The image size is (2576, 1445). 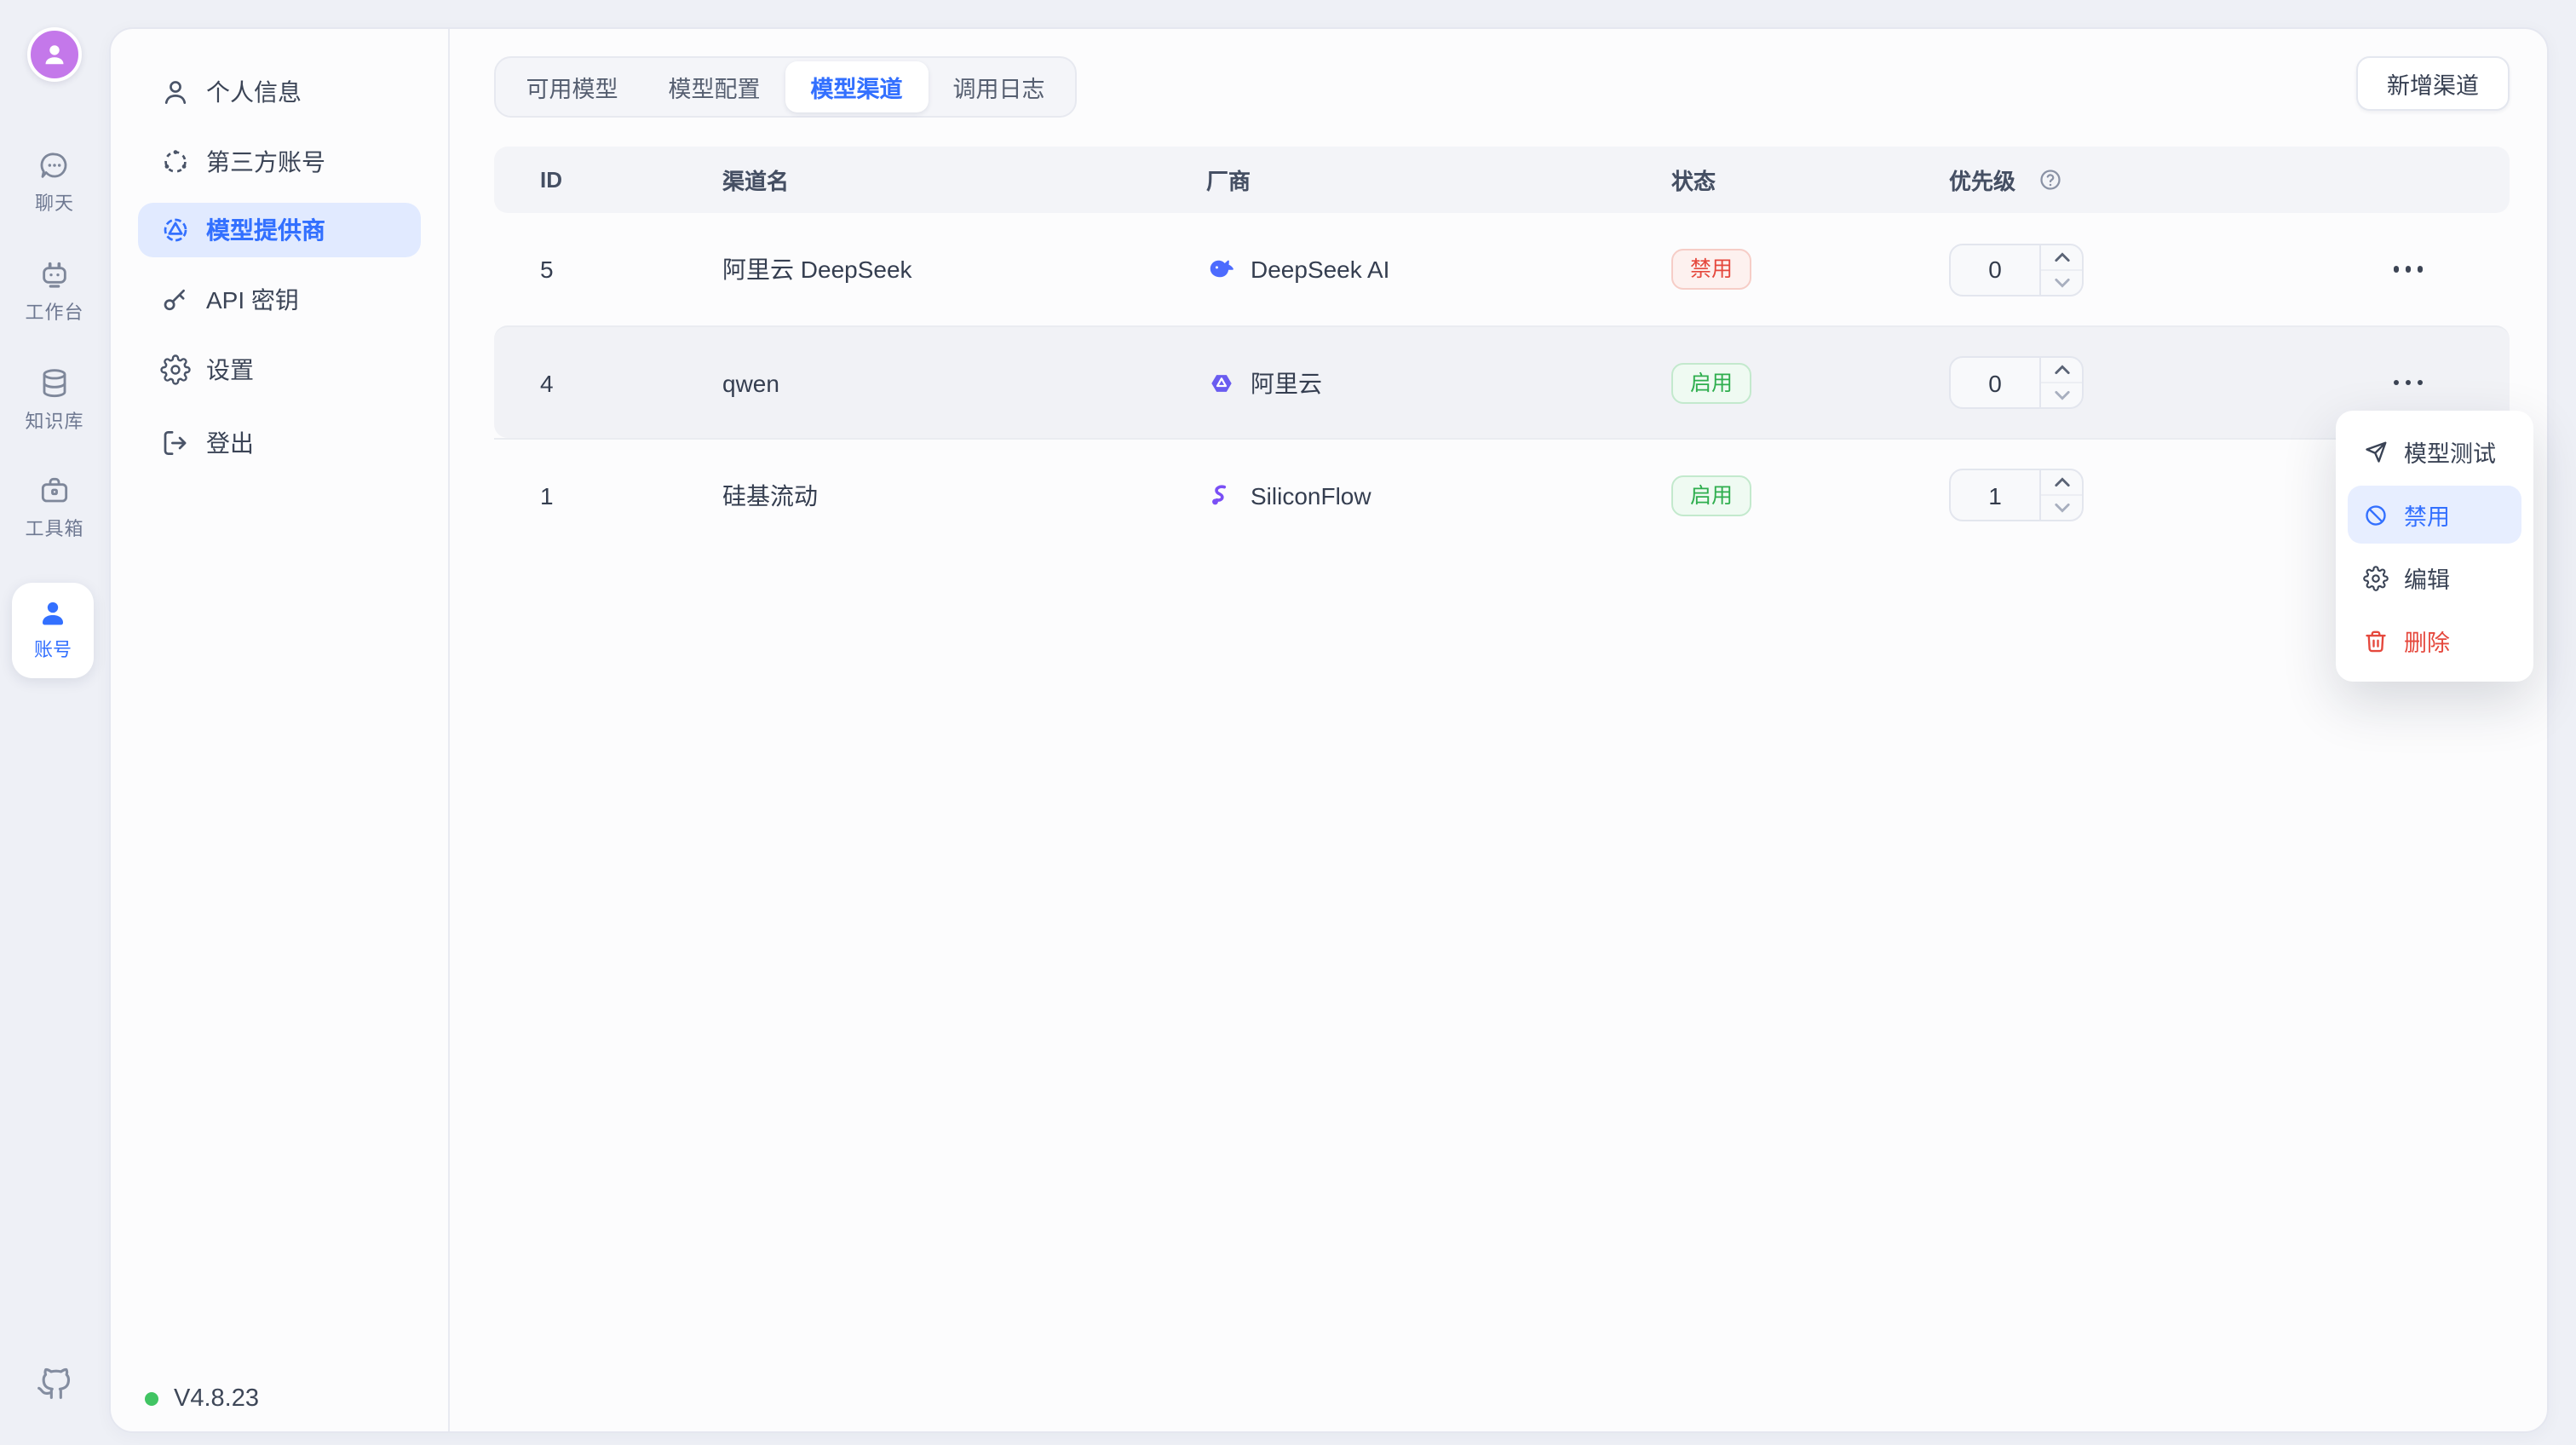 I want to click on row-context-menu: 模型测试 禁用 编辑, so click(x=2435, y=546).